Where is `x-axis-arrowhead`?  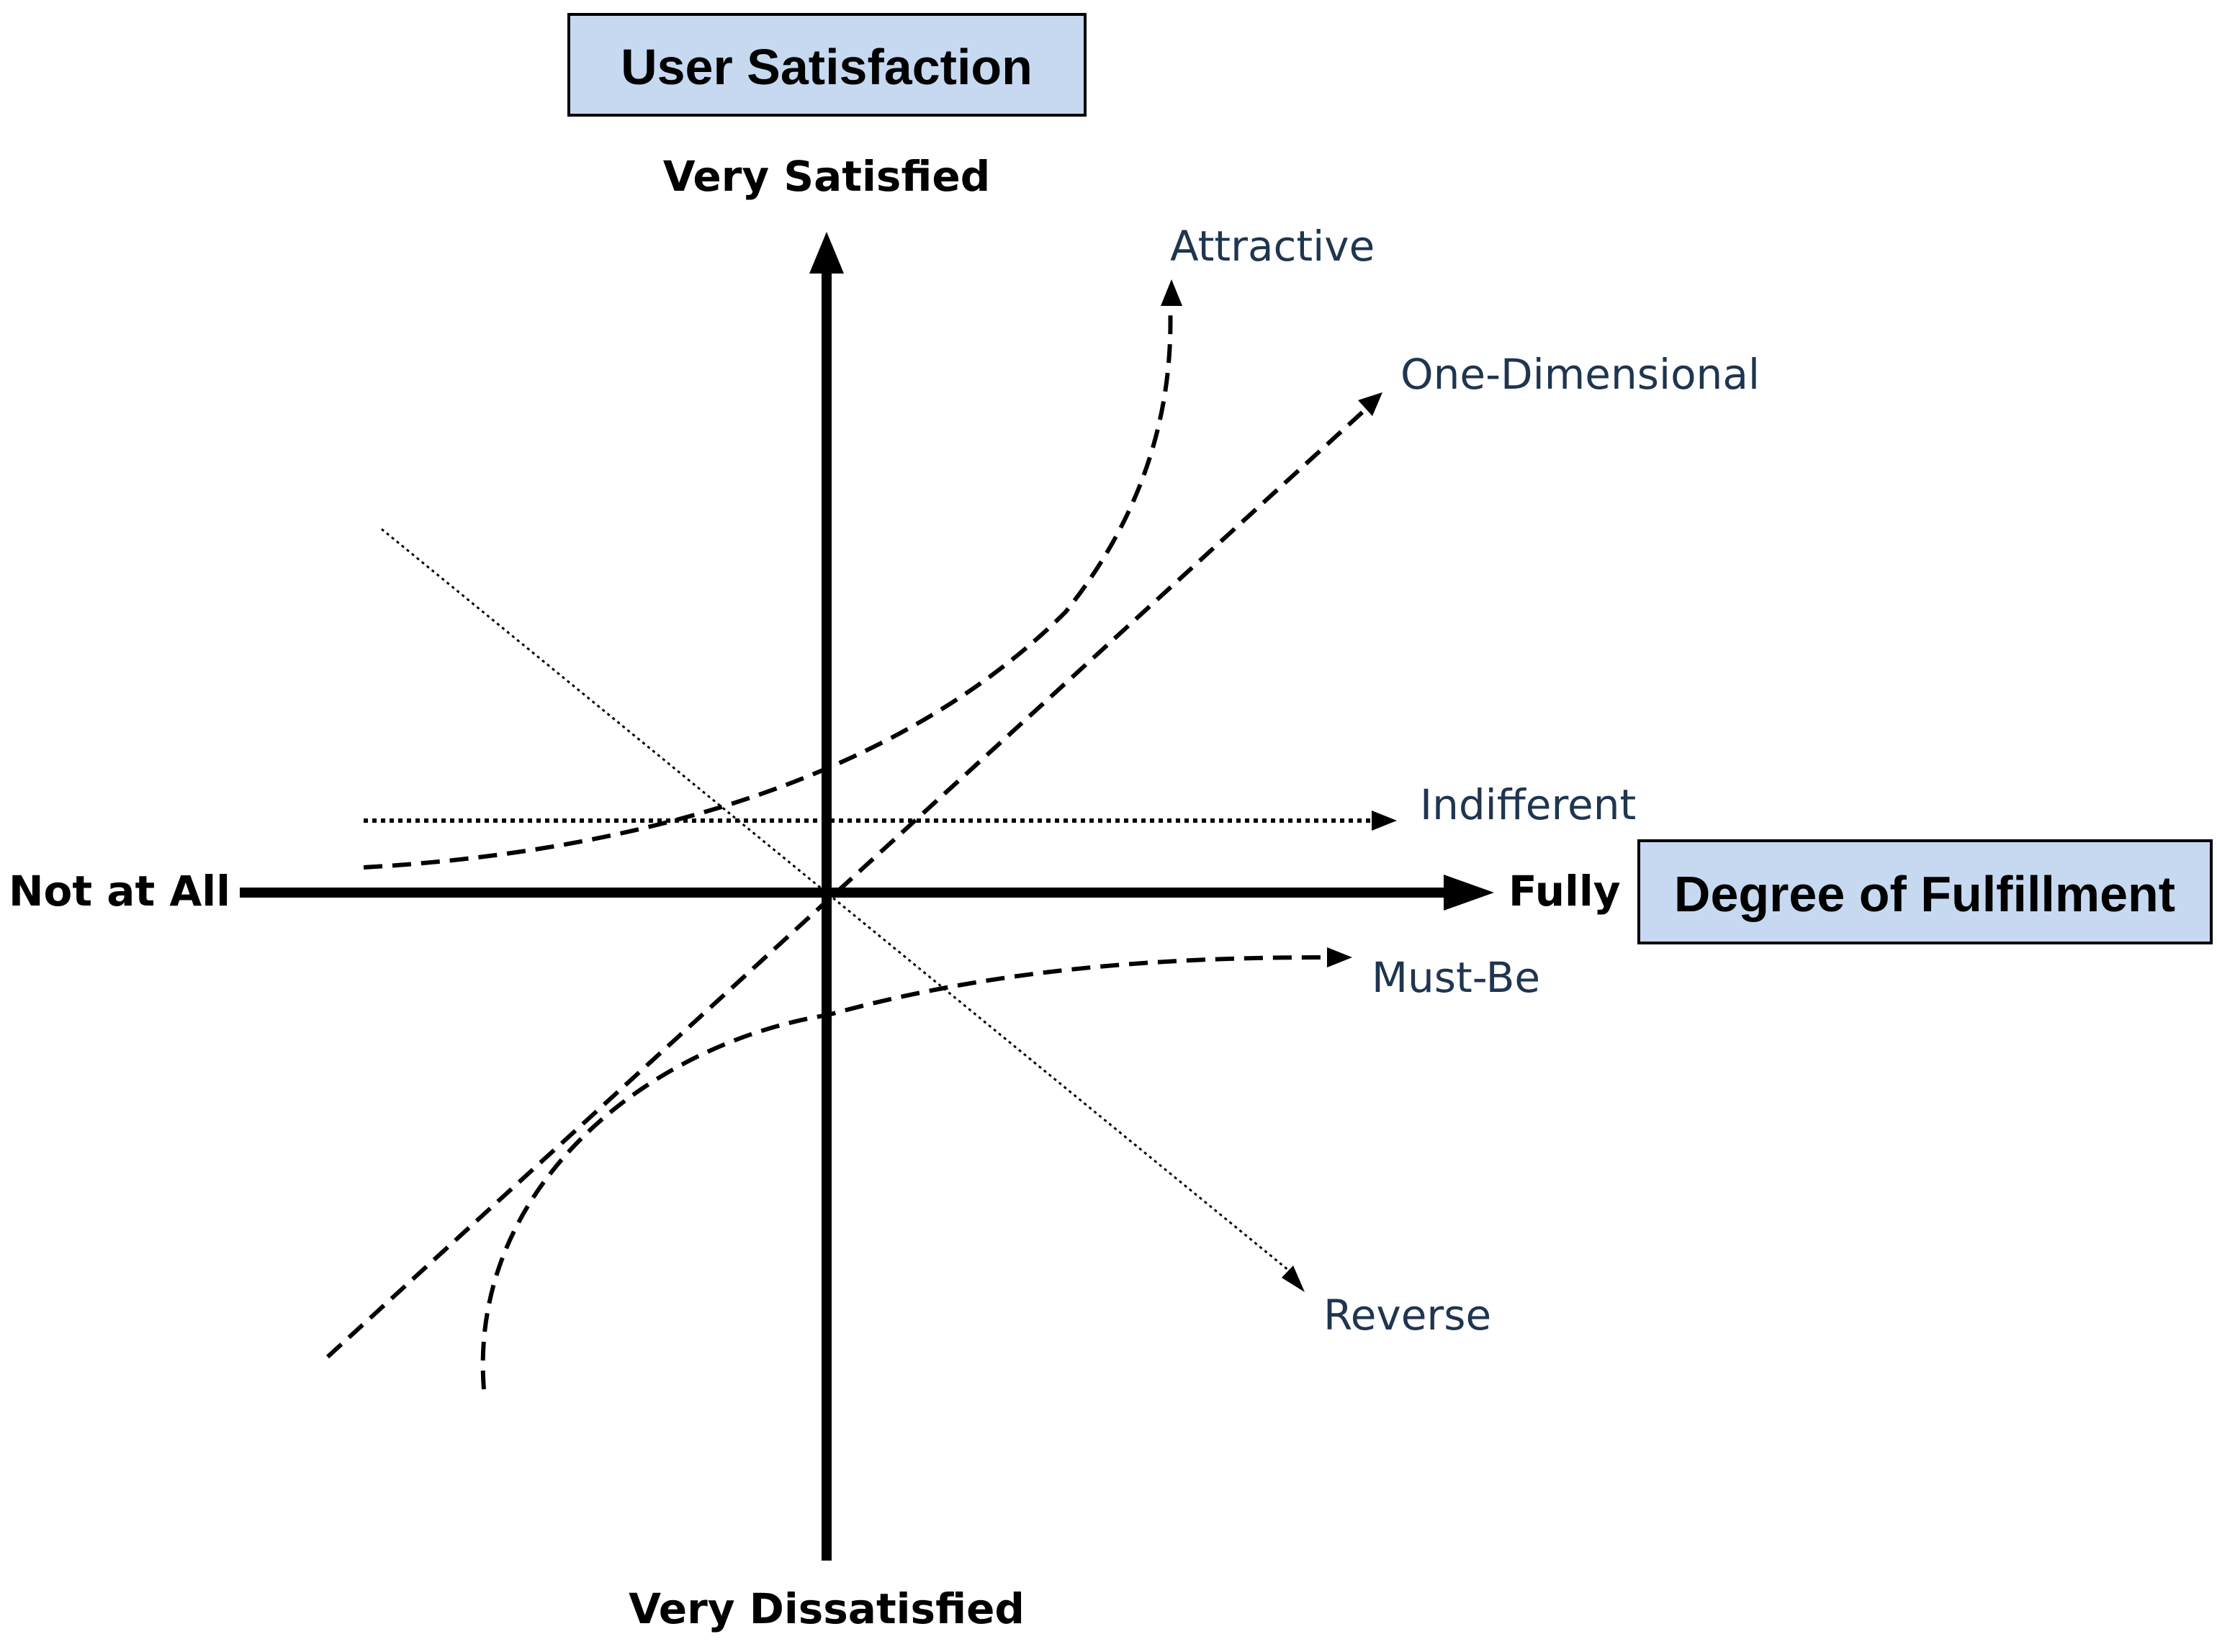
x-axis-arrowhead is located at coordinates (1469, 893).